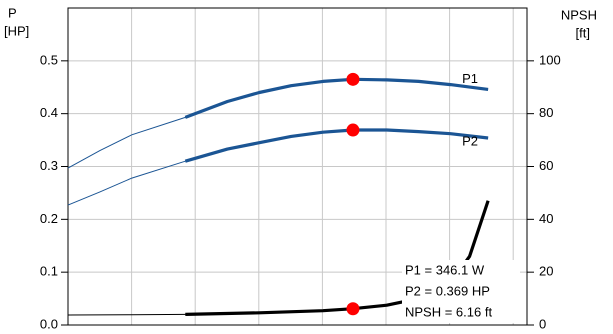 The image size is (613, 334). What do you see at coordinates (470, 140) in the screenshot?
I see `series-label: P2` at bounding box center [470, 140].